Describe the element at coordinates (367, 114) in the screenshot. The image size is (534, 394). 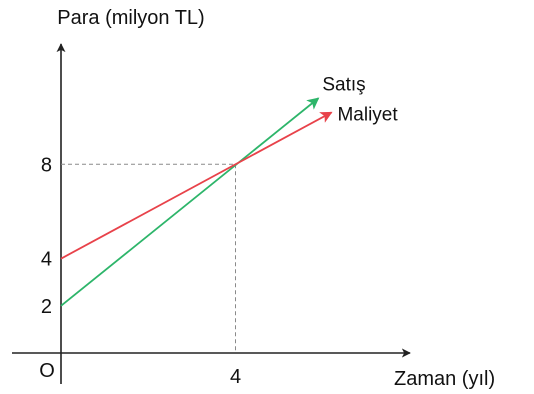
I see `series-label-maliyet: Maliyet` at that location.